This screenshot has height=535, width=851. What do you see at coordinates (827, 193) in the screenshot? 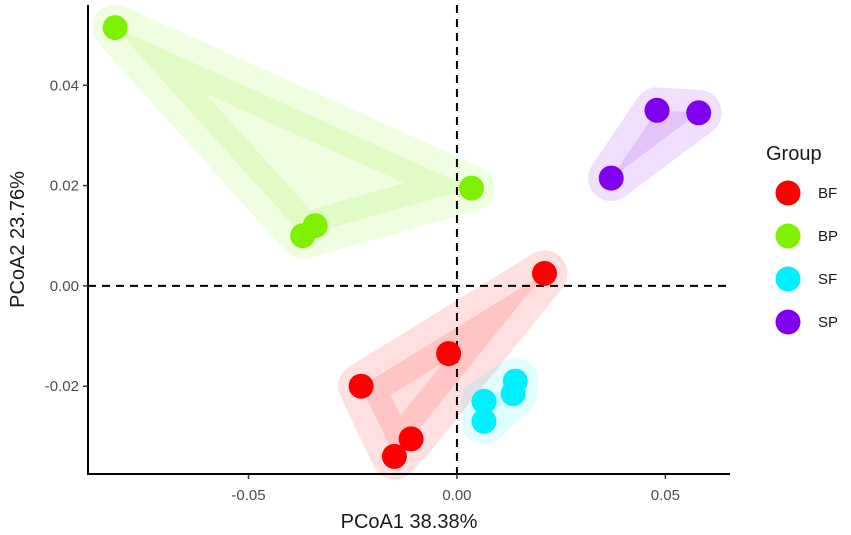
I see `legend-label-bf: BF` at bounding box center [827, 193].